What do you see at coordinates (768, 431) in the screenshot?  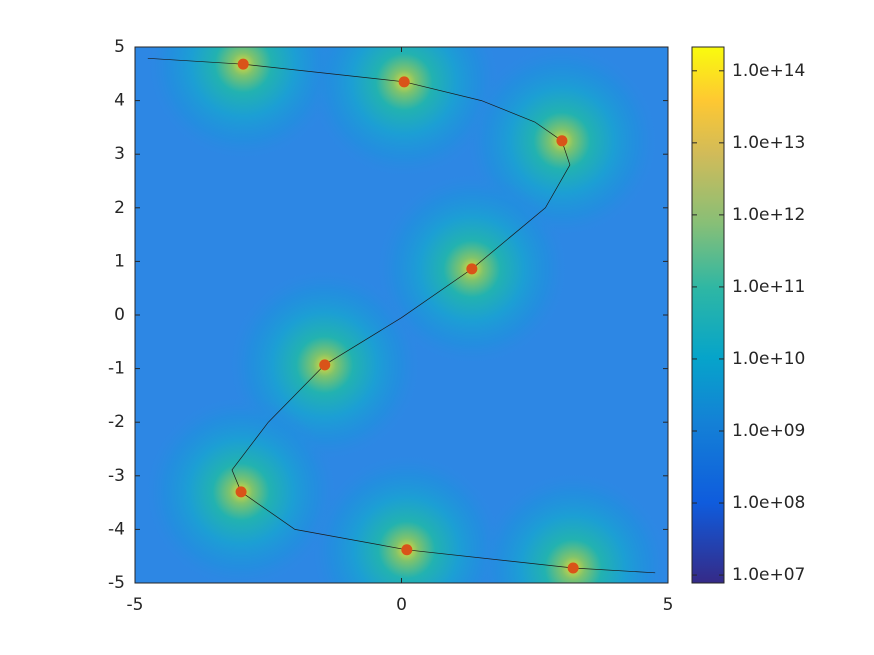 I see `colorbar-tick-label: 1.0e+09` at bounding box center [768, 431].